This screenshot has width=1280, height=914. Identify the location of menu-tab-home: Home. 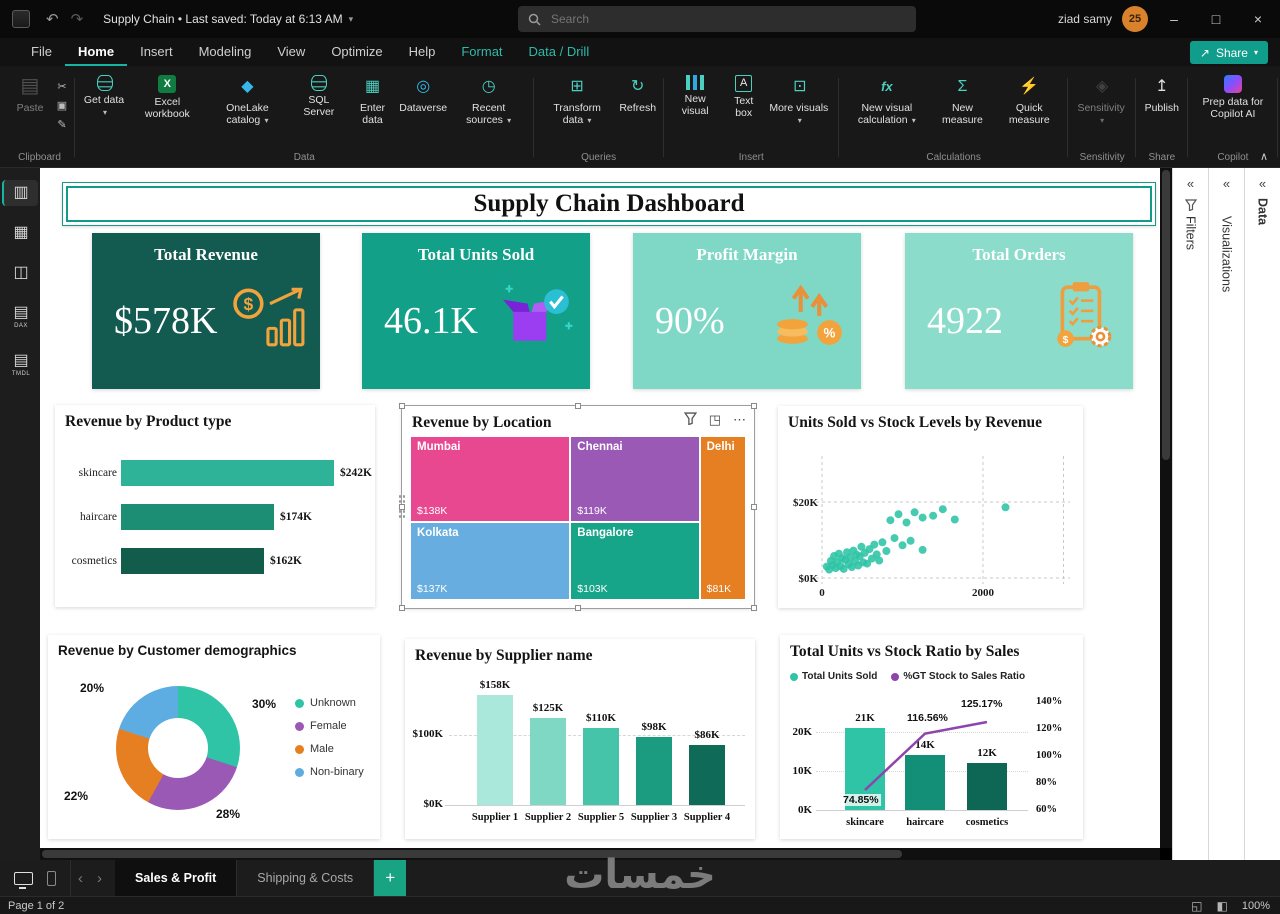
(96, 52).